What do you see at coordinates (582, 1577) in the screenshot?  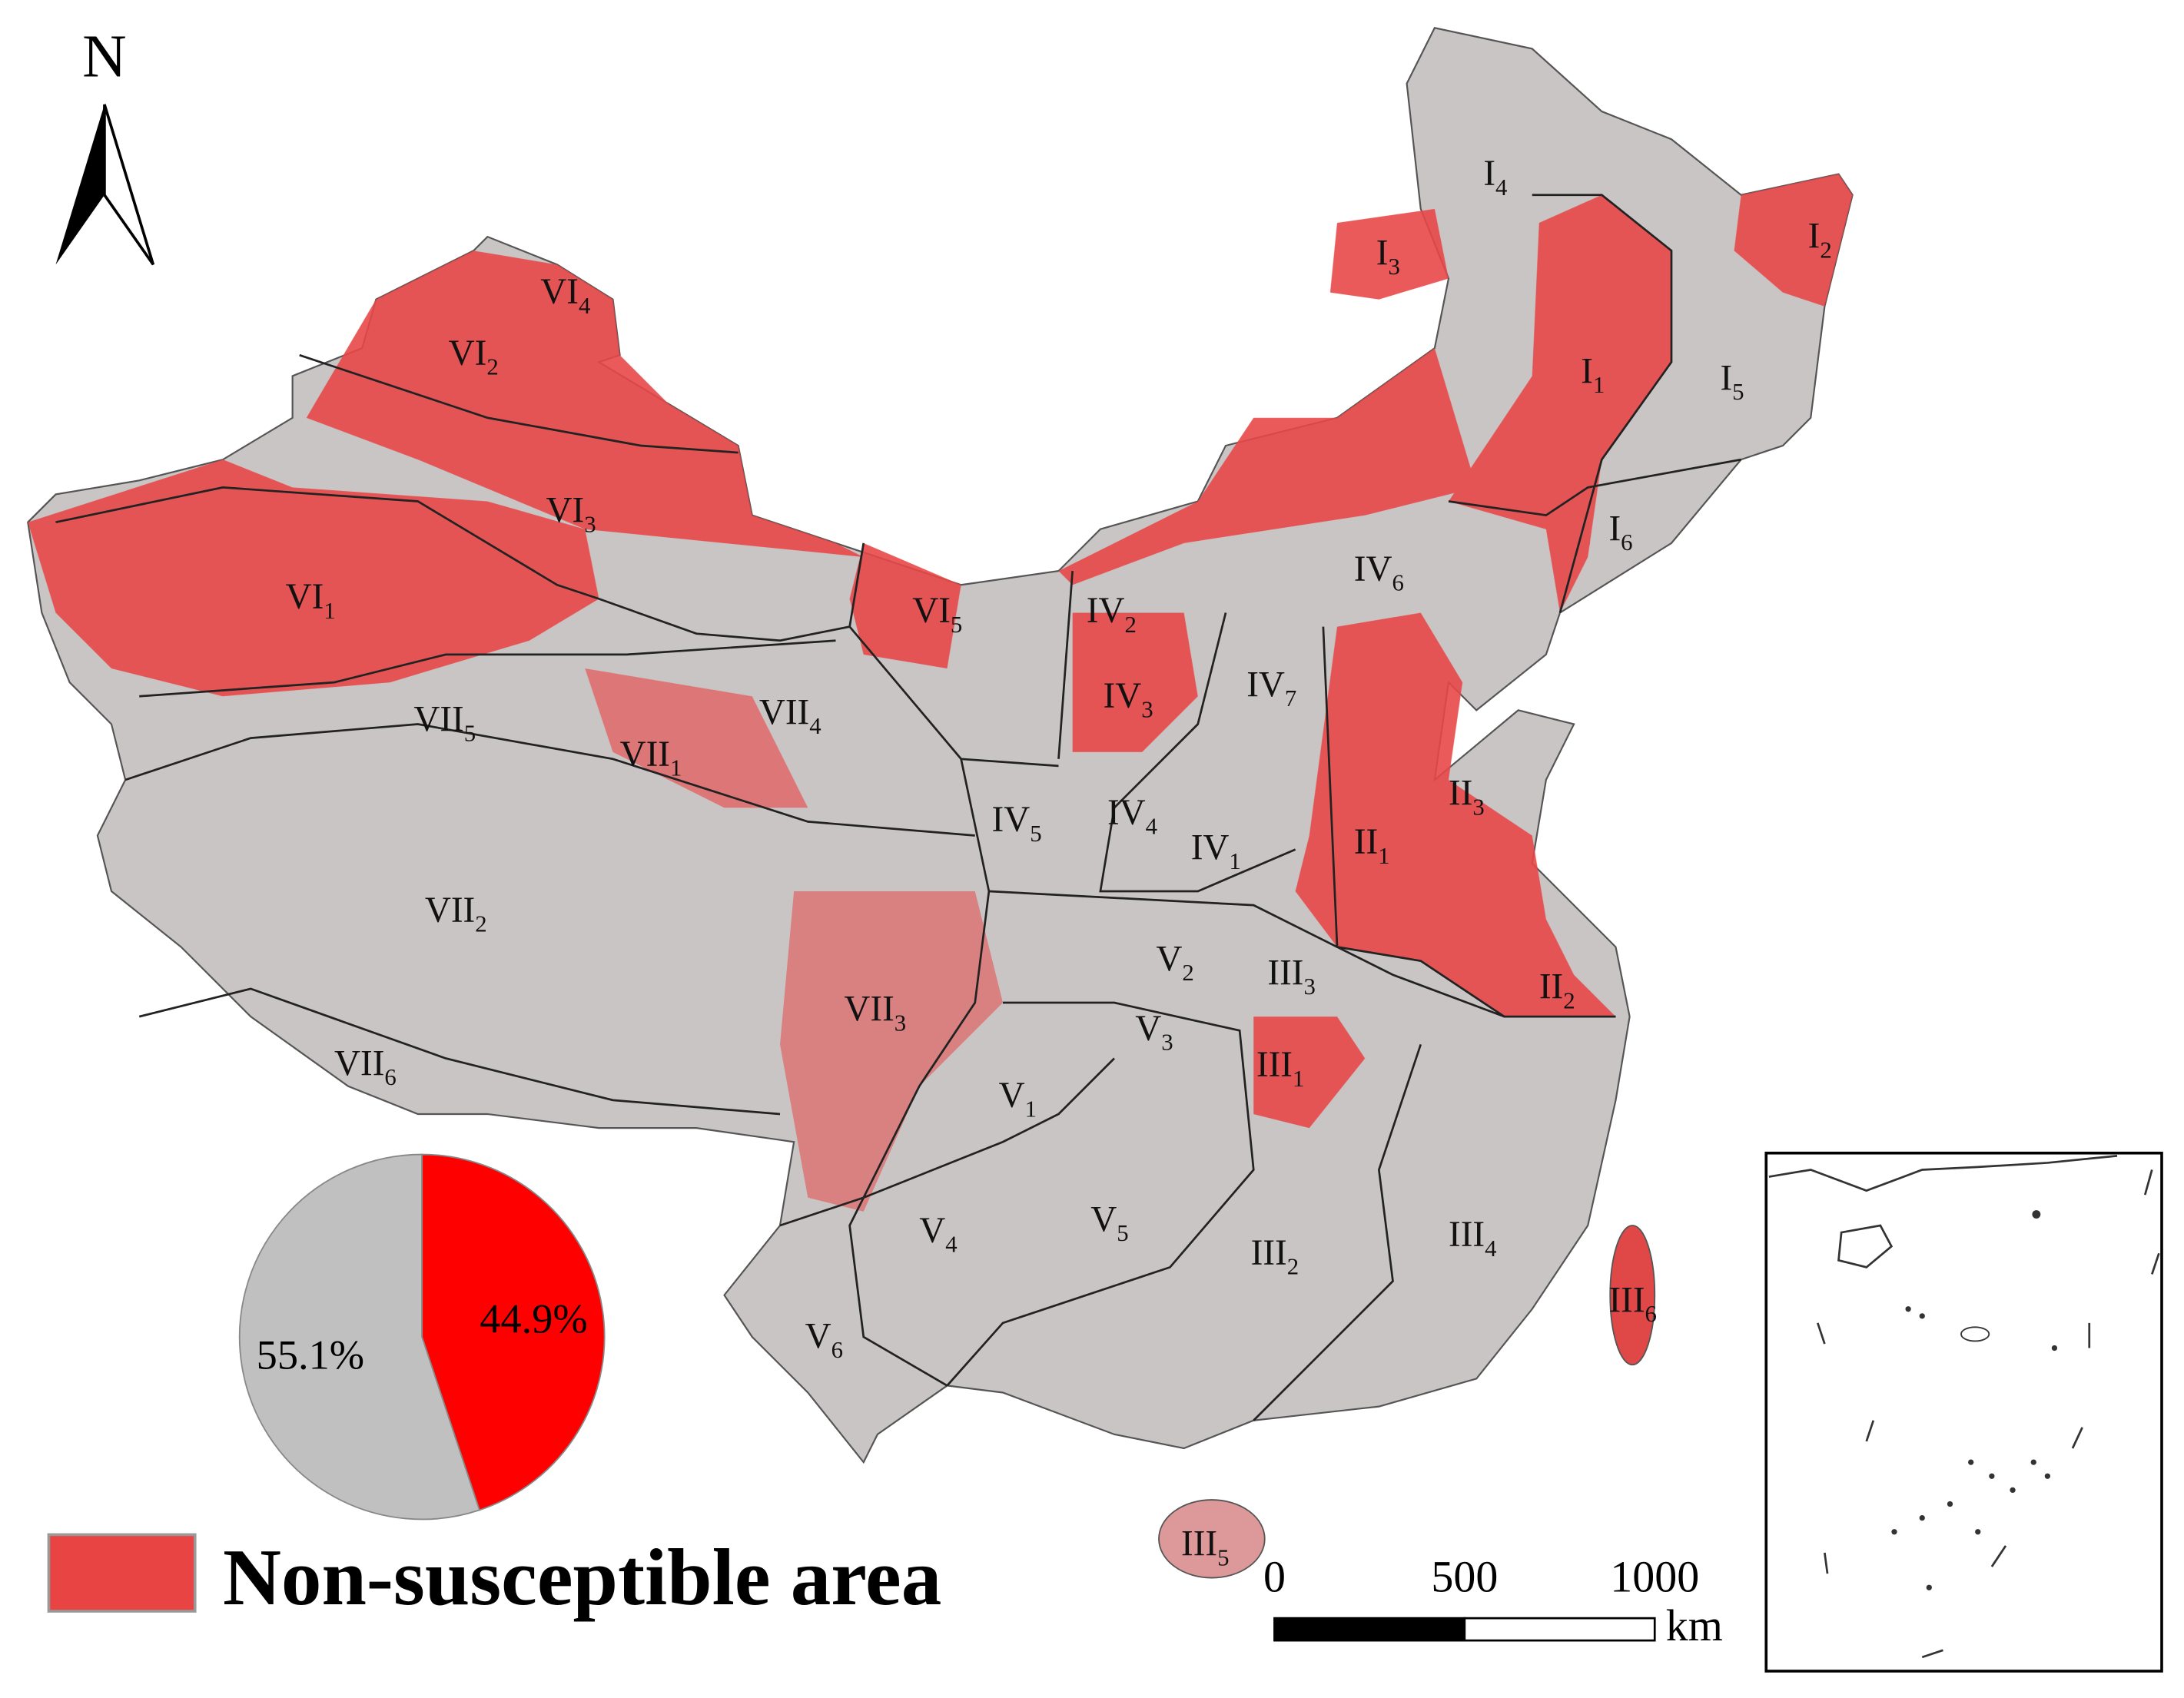 I see `legend-label: Non-susceptible area` at bounding box center [582, 1577].